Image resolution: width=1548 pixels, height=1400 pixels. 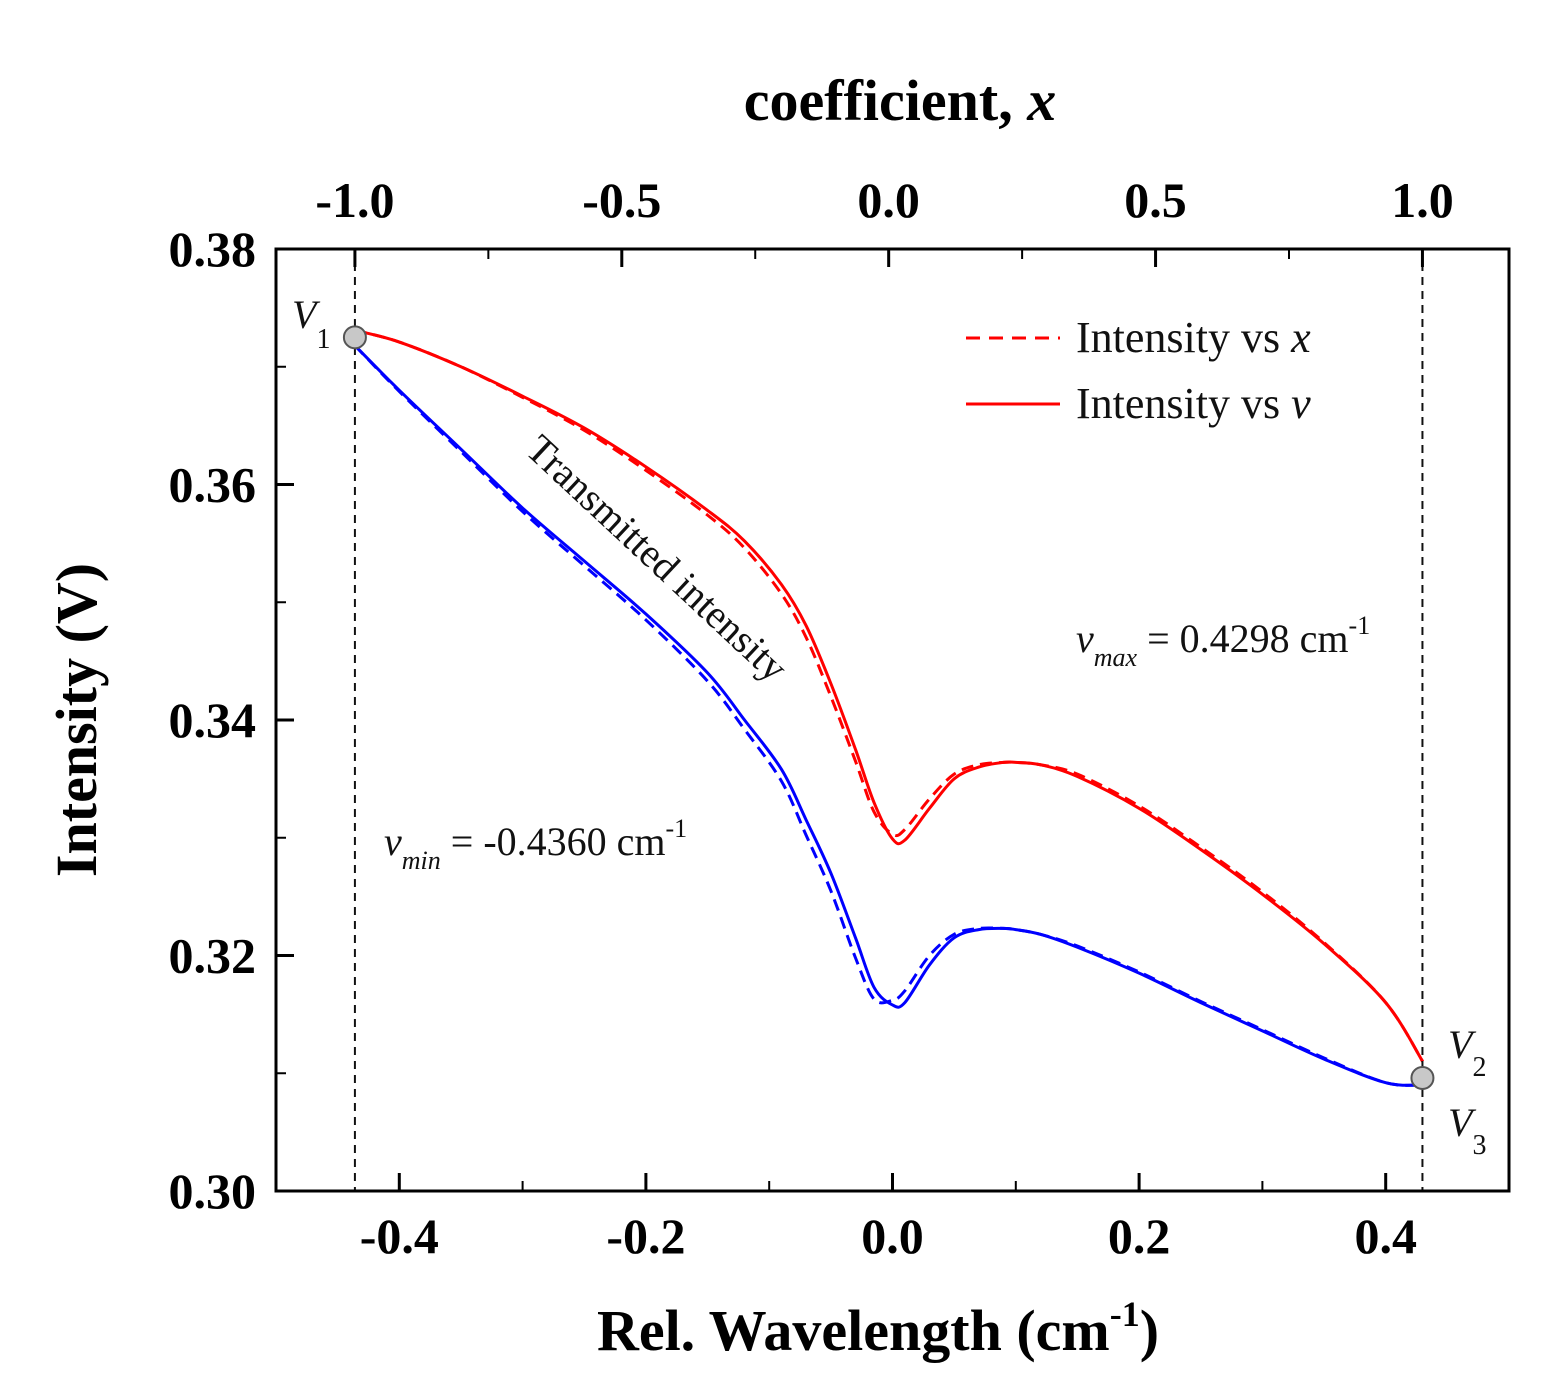 I want to click on y-tick-label: 0.30, so click(x=213, y=1191).